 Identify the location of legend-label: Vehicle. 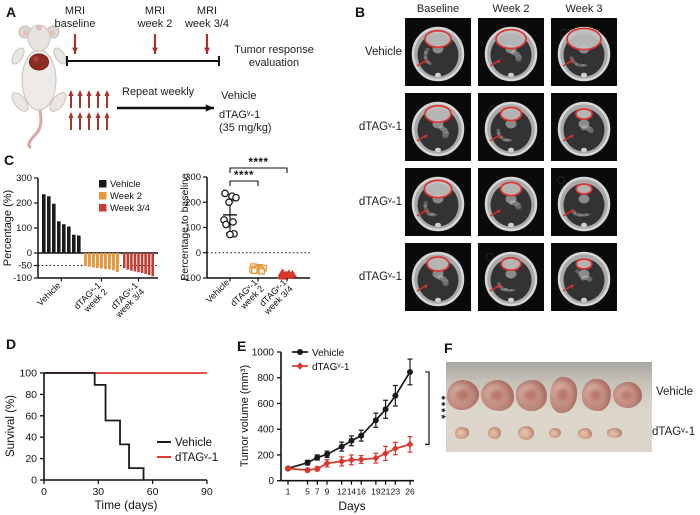
(328, 353).